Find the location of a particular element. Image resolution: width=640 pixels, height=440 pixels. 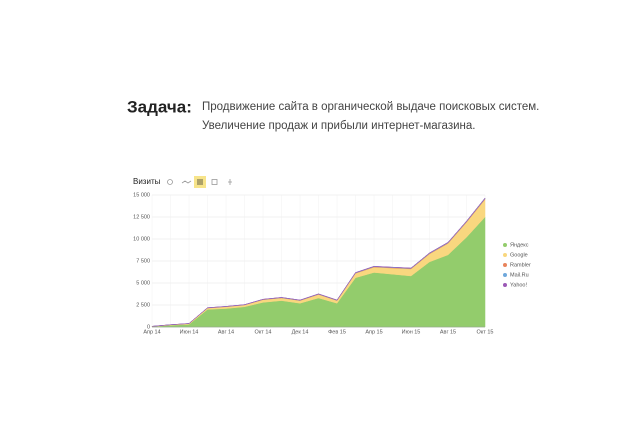

legend-label: Yahoo! is located at coordinates (518, 285).